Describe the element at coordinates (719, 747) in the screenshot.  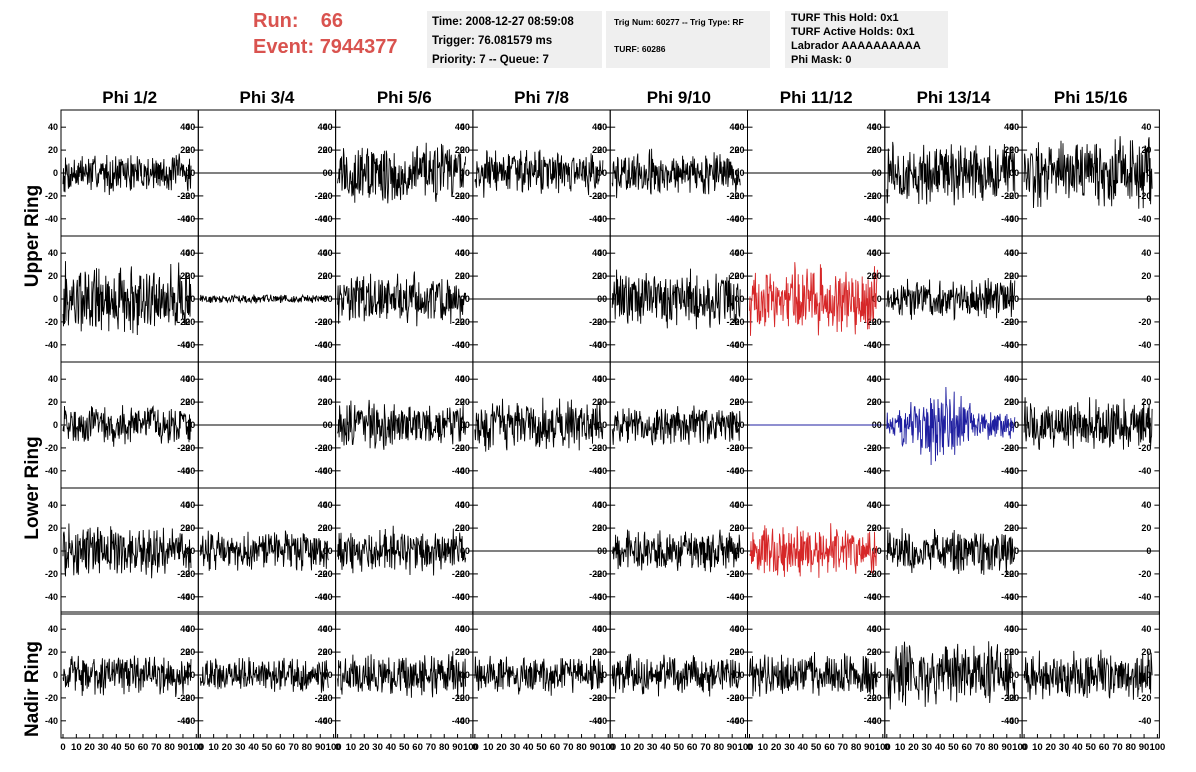
I see `x-tick-label: 80` at that location.